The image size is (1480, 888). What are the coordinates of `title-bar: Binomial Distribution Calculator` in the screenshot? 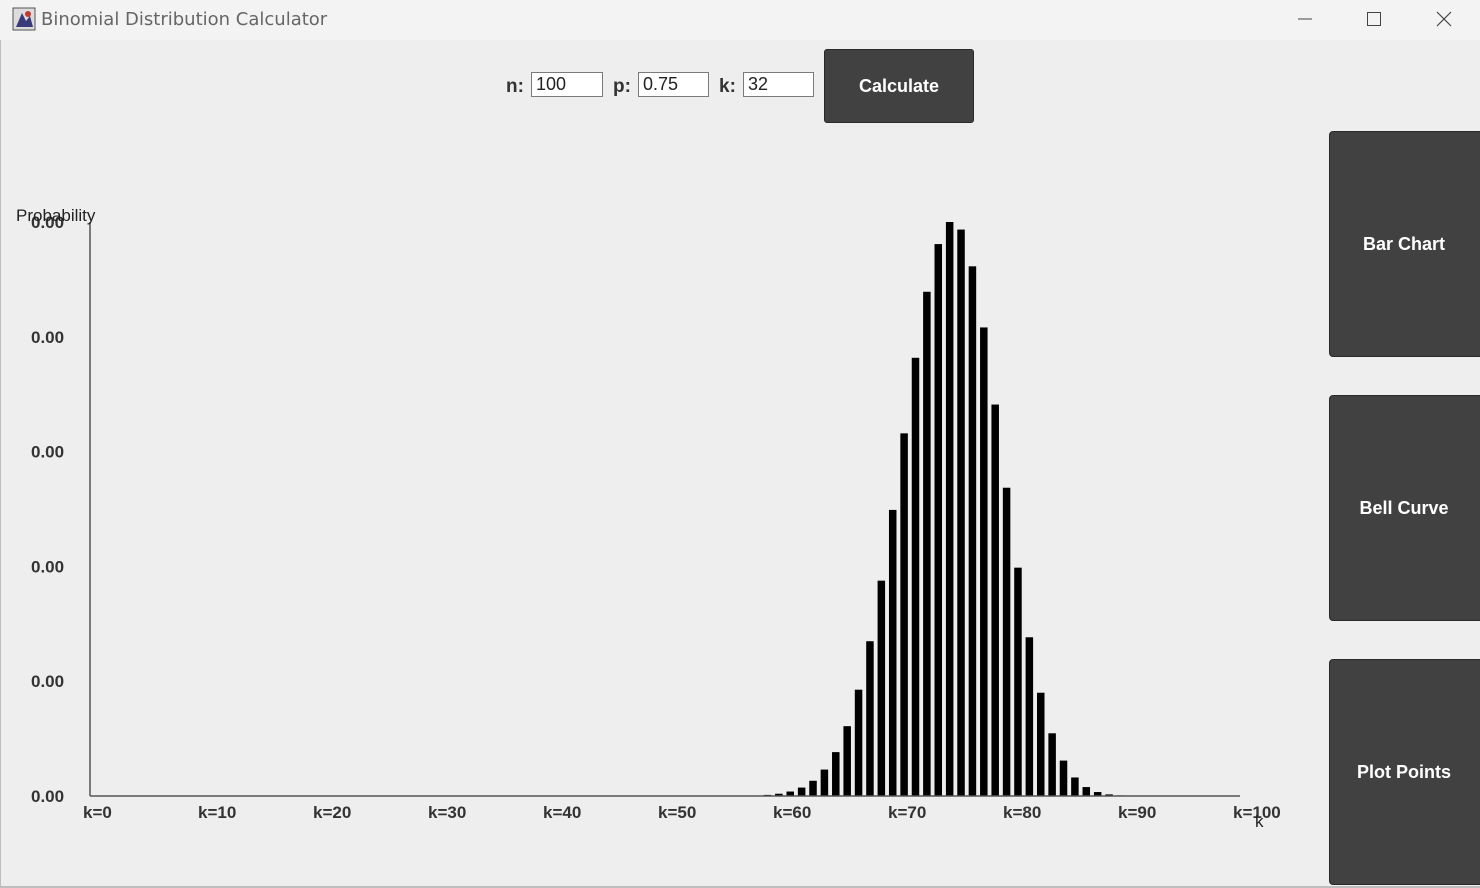 It's located at (740, 20).